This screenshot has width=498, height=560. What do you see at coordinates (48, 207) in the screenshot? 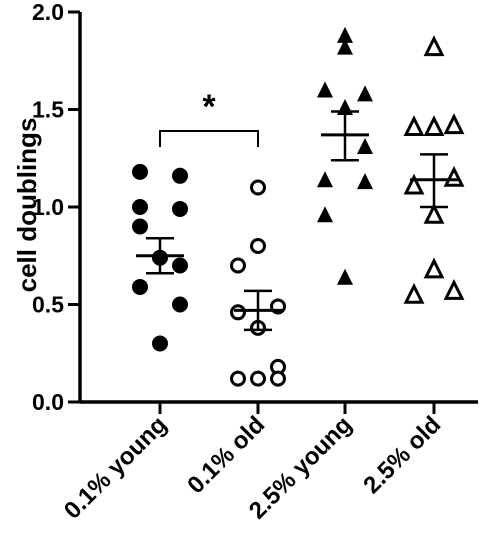
I see `y-tick-label: 1.0` at bounding box center [48, 207].